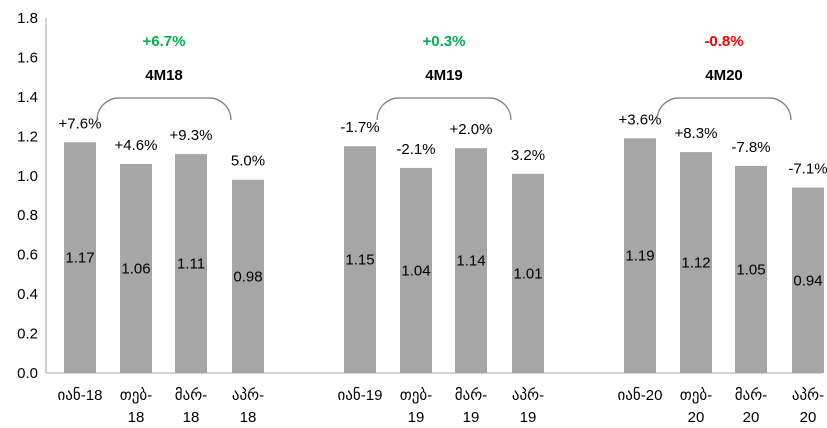  Describe the element at coordinates (27, 18) in the screenshot. I see `y-tick-label: 1.8` at that location.